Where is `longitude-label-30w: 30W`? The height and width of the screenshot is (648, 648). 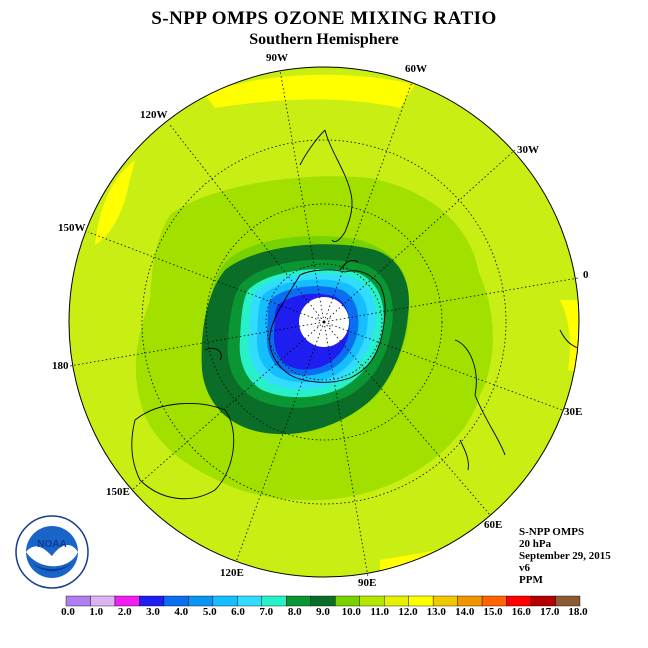
longitude-label-30w: 30W is located at coordinates (528, 150).